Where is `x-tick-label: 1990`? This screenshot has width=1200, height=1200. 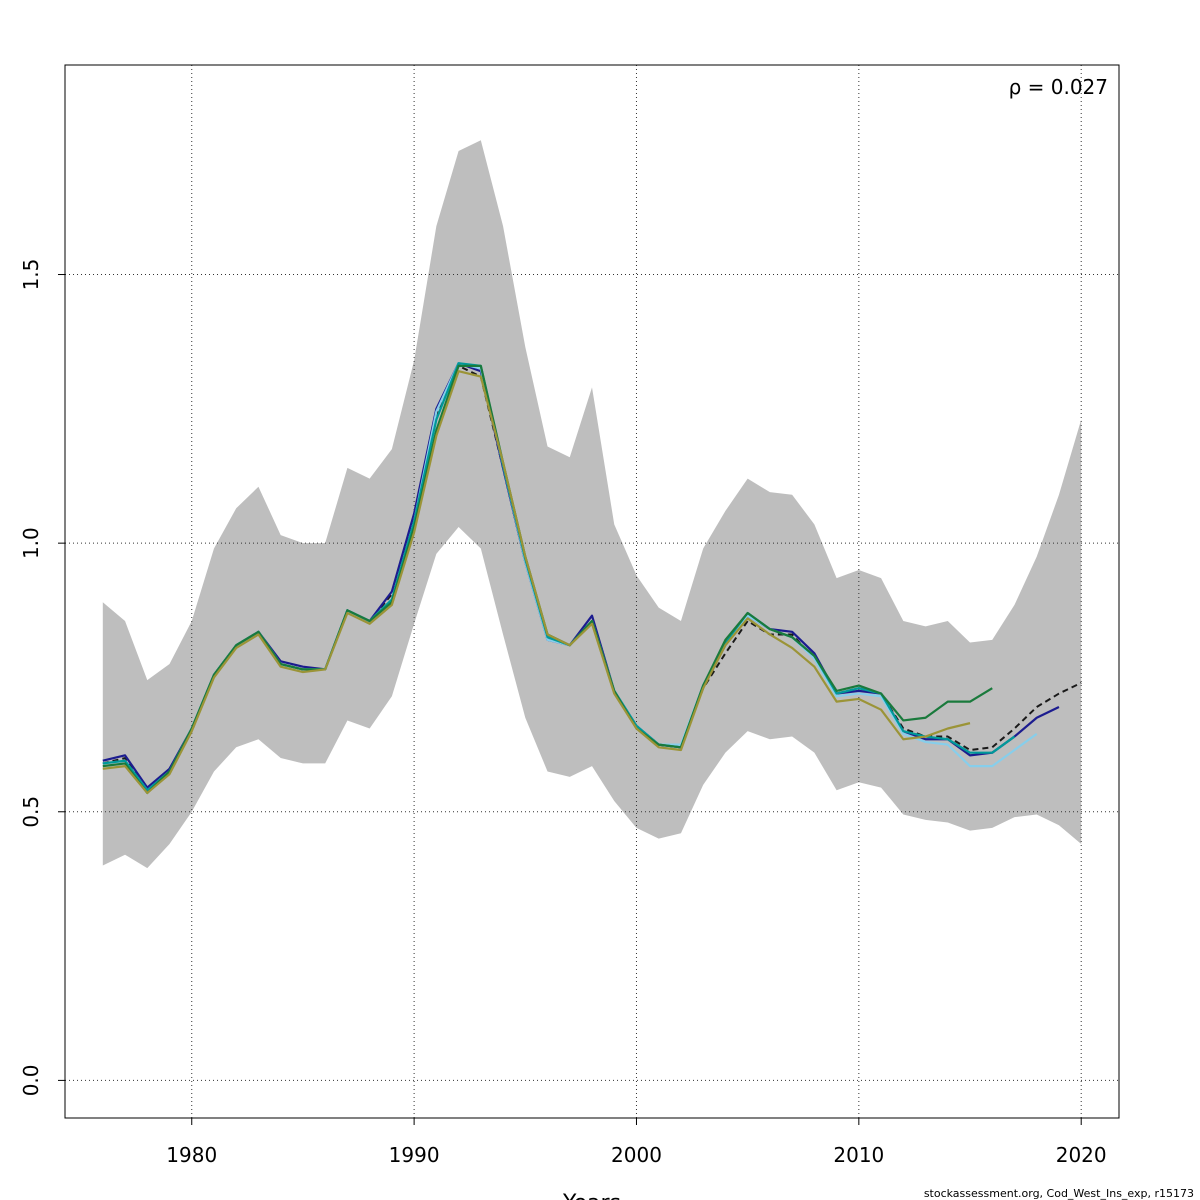
x-tick-label: 1990 is located at coordinates (414, 1155).